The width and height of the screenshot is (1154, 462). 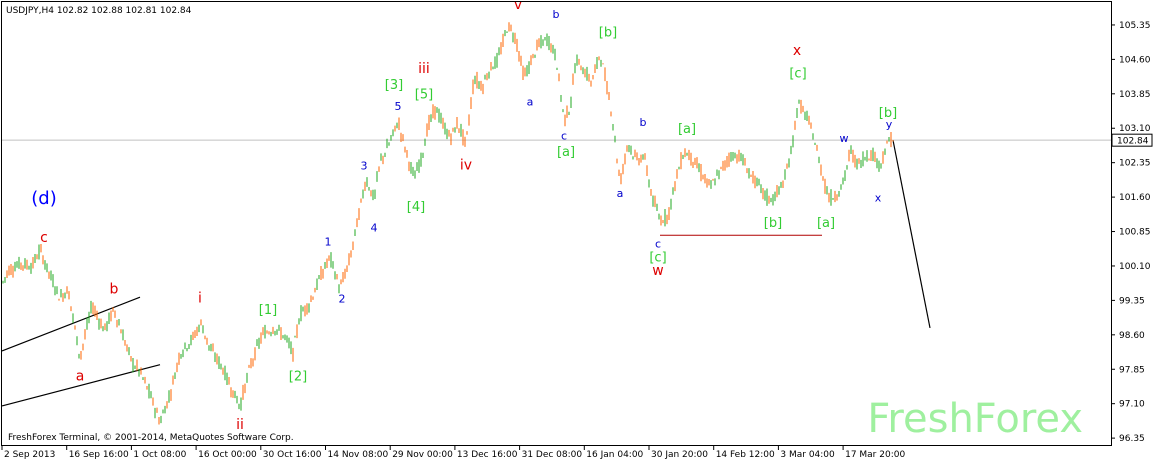 I want to click on x-tick-label: 17 Mar 20:00, so click(x=875, y=455).